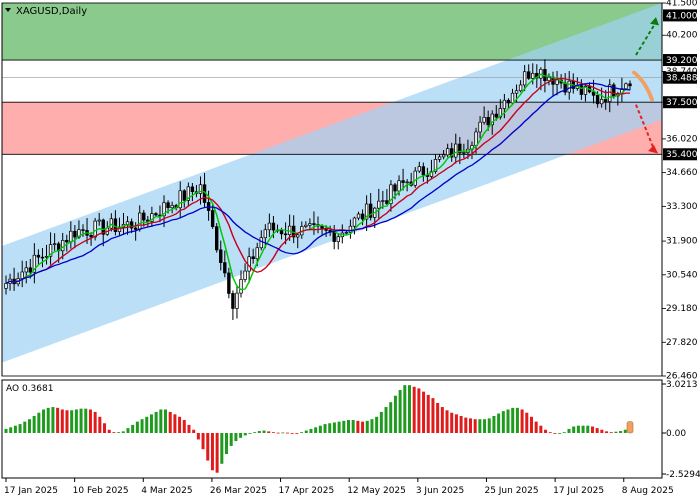 The height and width of the screenshot is (504, 700). I want to click on price-label-box, so click(680, 102).